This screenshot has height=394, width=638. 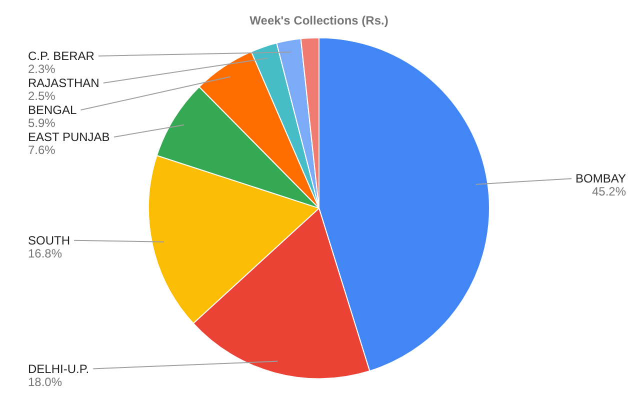 What do you see at coordinates (61, 56) in the screenshot?
I see `slice-label: C.P. BERAR` at bounding box center [61, 56].